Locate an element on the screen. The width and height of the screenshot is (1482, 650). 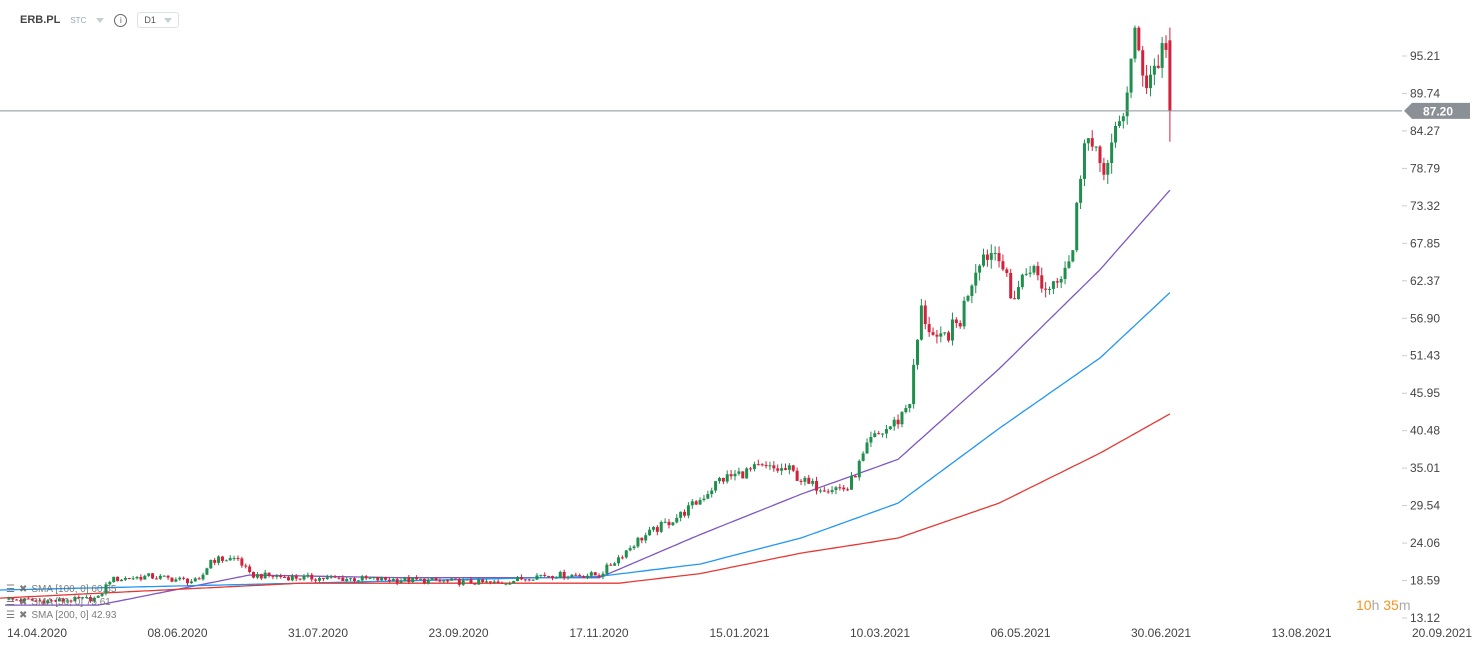
symbol-label: ERB.PL is located at coordinates (40, 20).